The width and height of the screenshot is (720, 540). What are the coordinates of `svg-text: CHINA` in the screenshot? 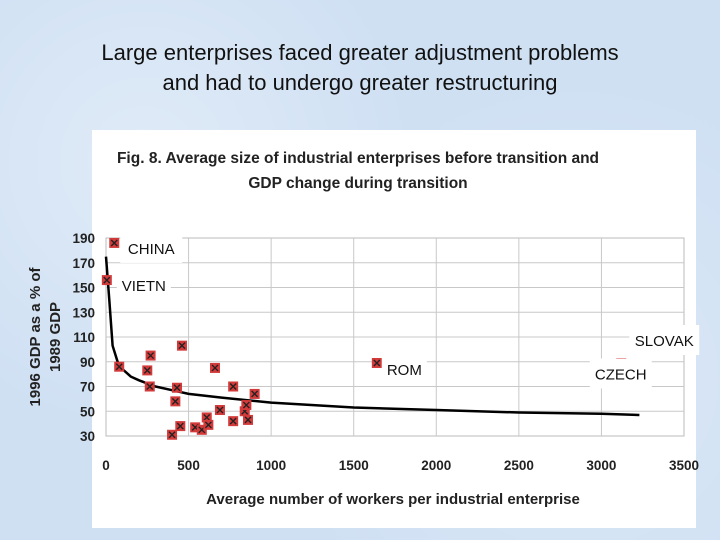 It's located at (151, 249).